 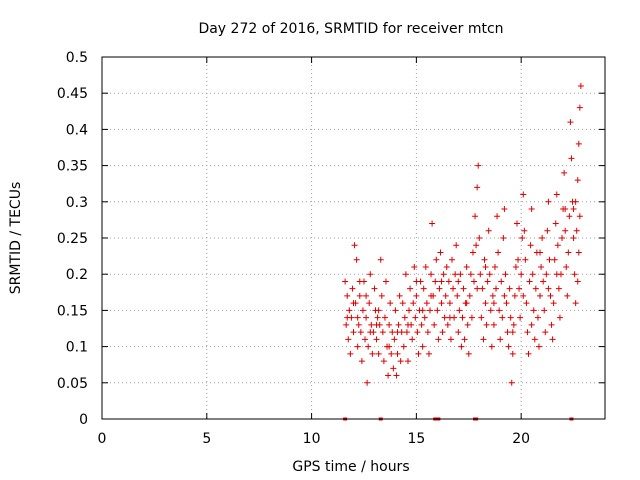 I want to click on y-tick-label: 0.35, so click(x=72, y=167).